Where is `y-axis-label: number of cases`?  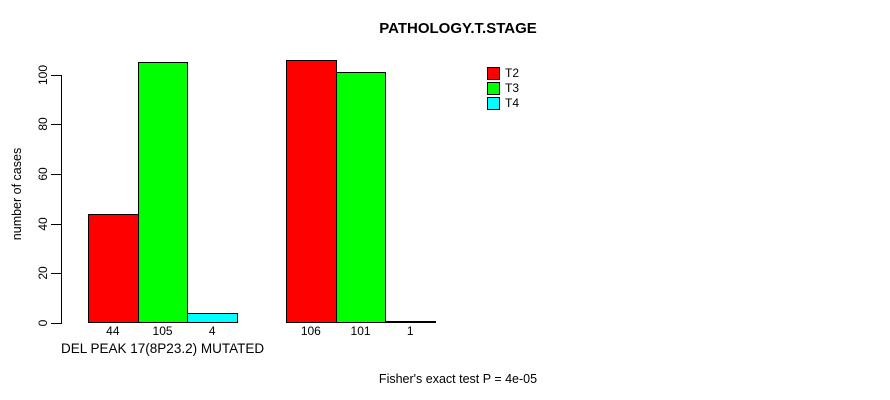 y-axis-label: number of cases is located at coordinates (17, 194).